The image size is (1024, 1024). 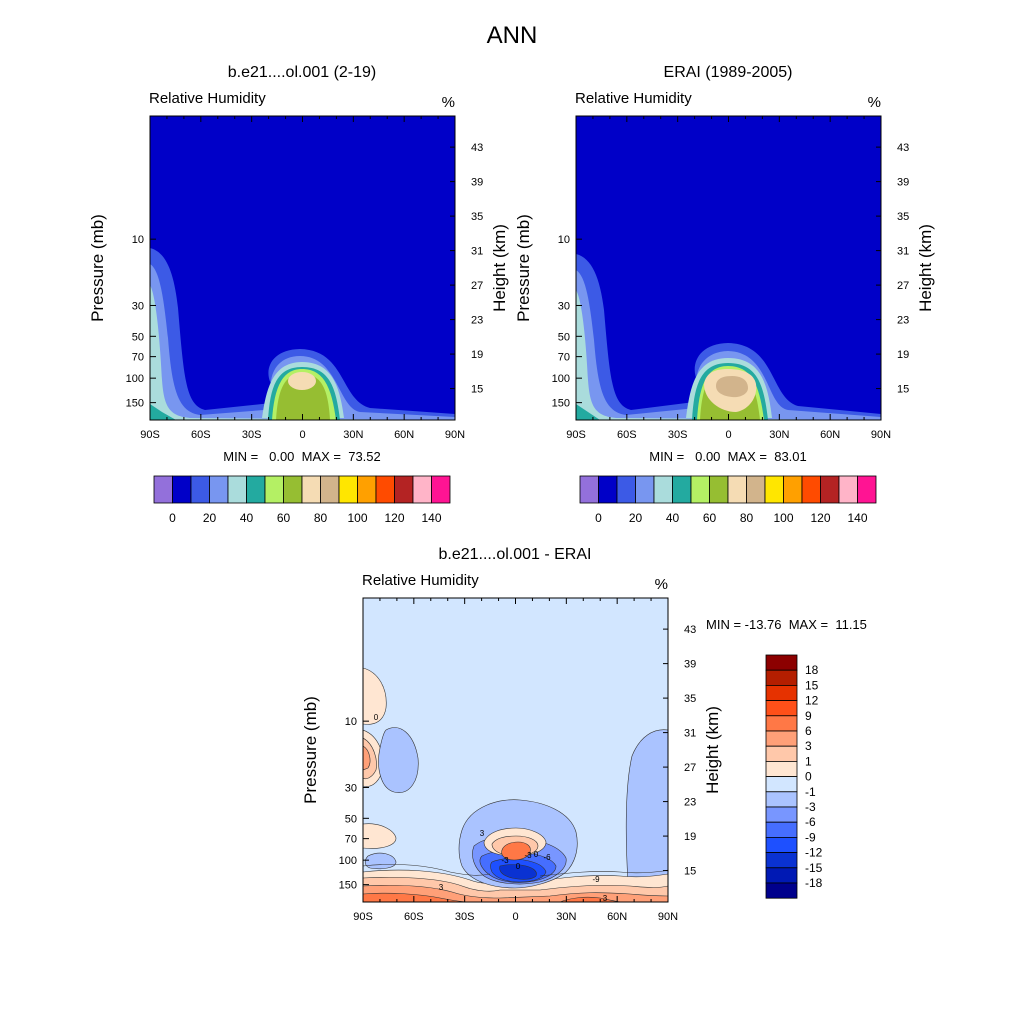 I want to click on colorbar-label: -9, so click(x=810, y=837).